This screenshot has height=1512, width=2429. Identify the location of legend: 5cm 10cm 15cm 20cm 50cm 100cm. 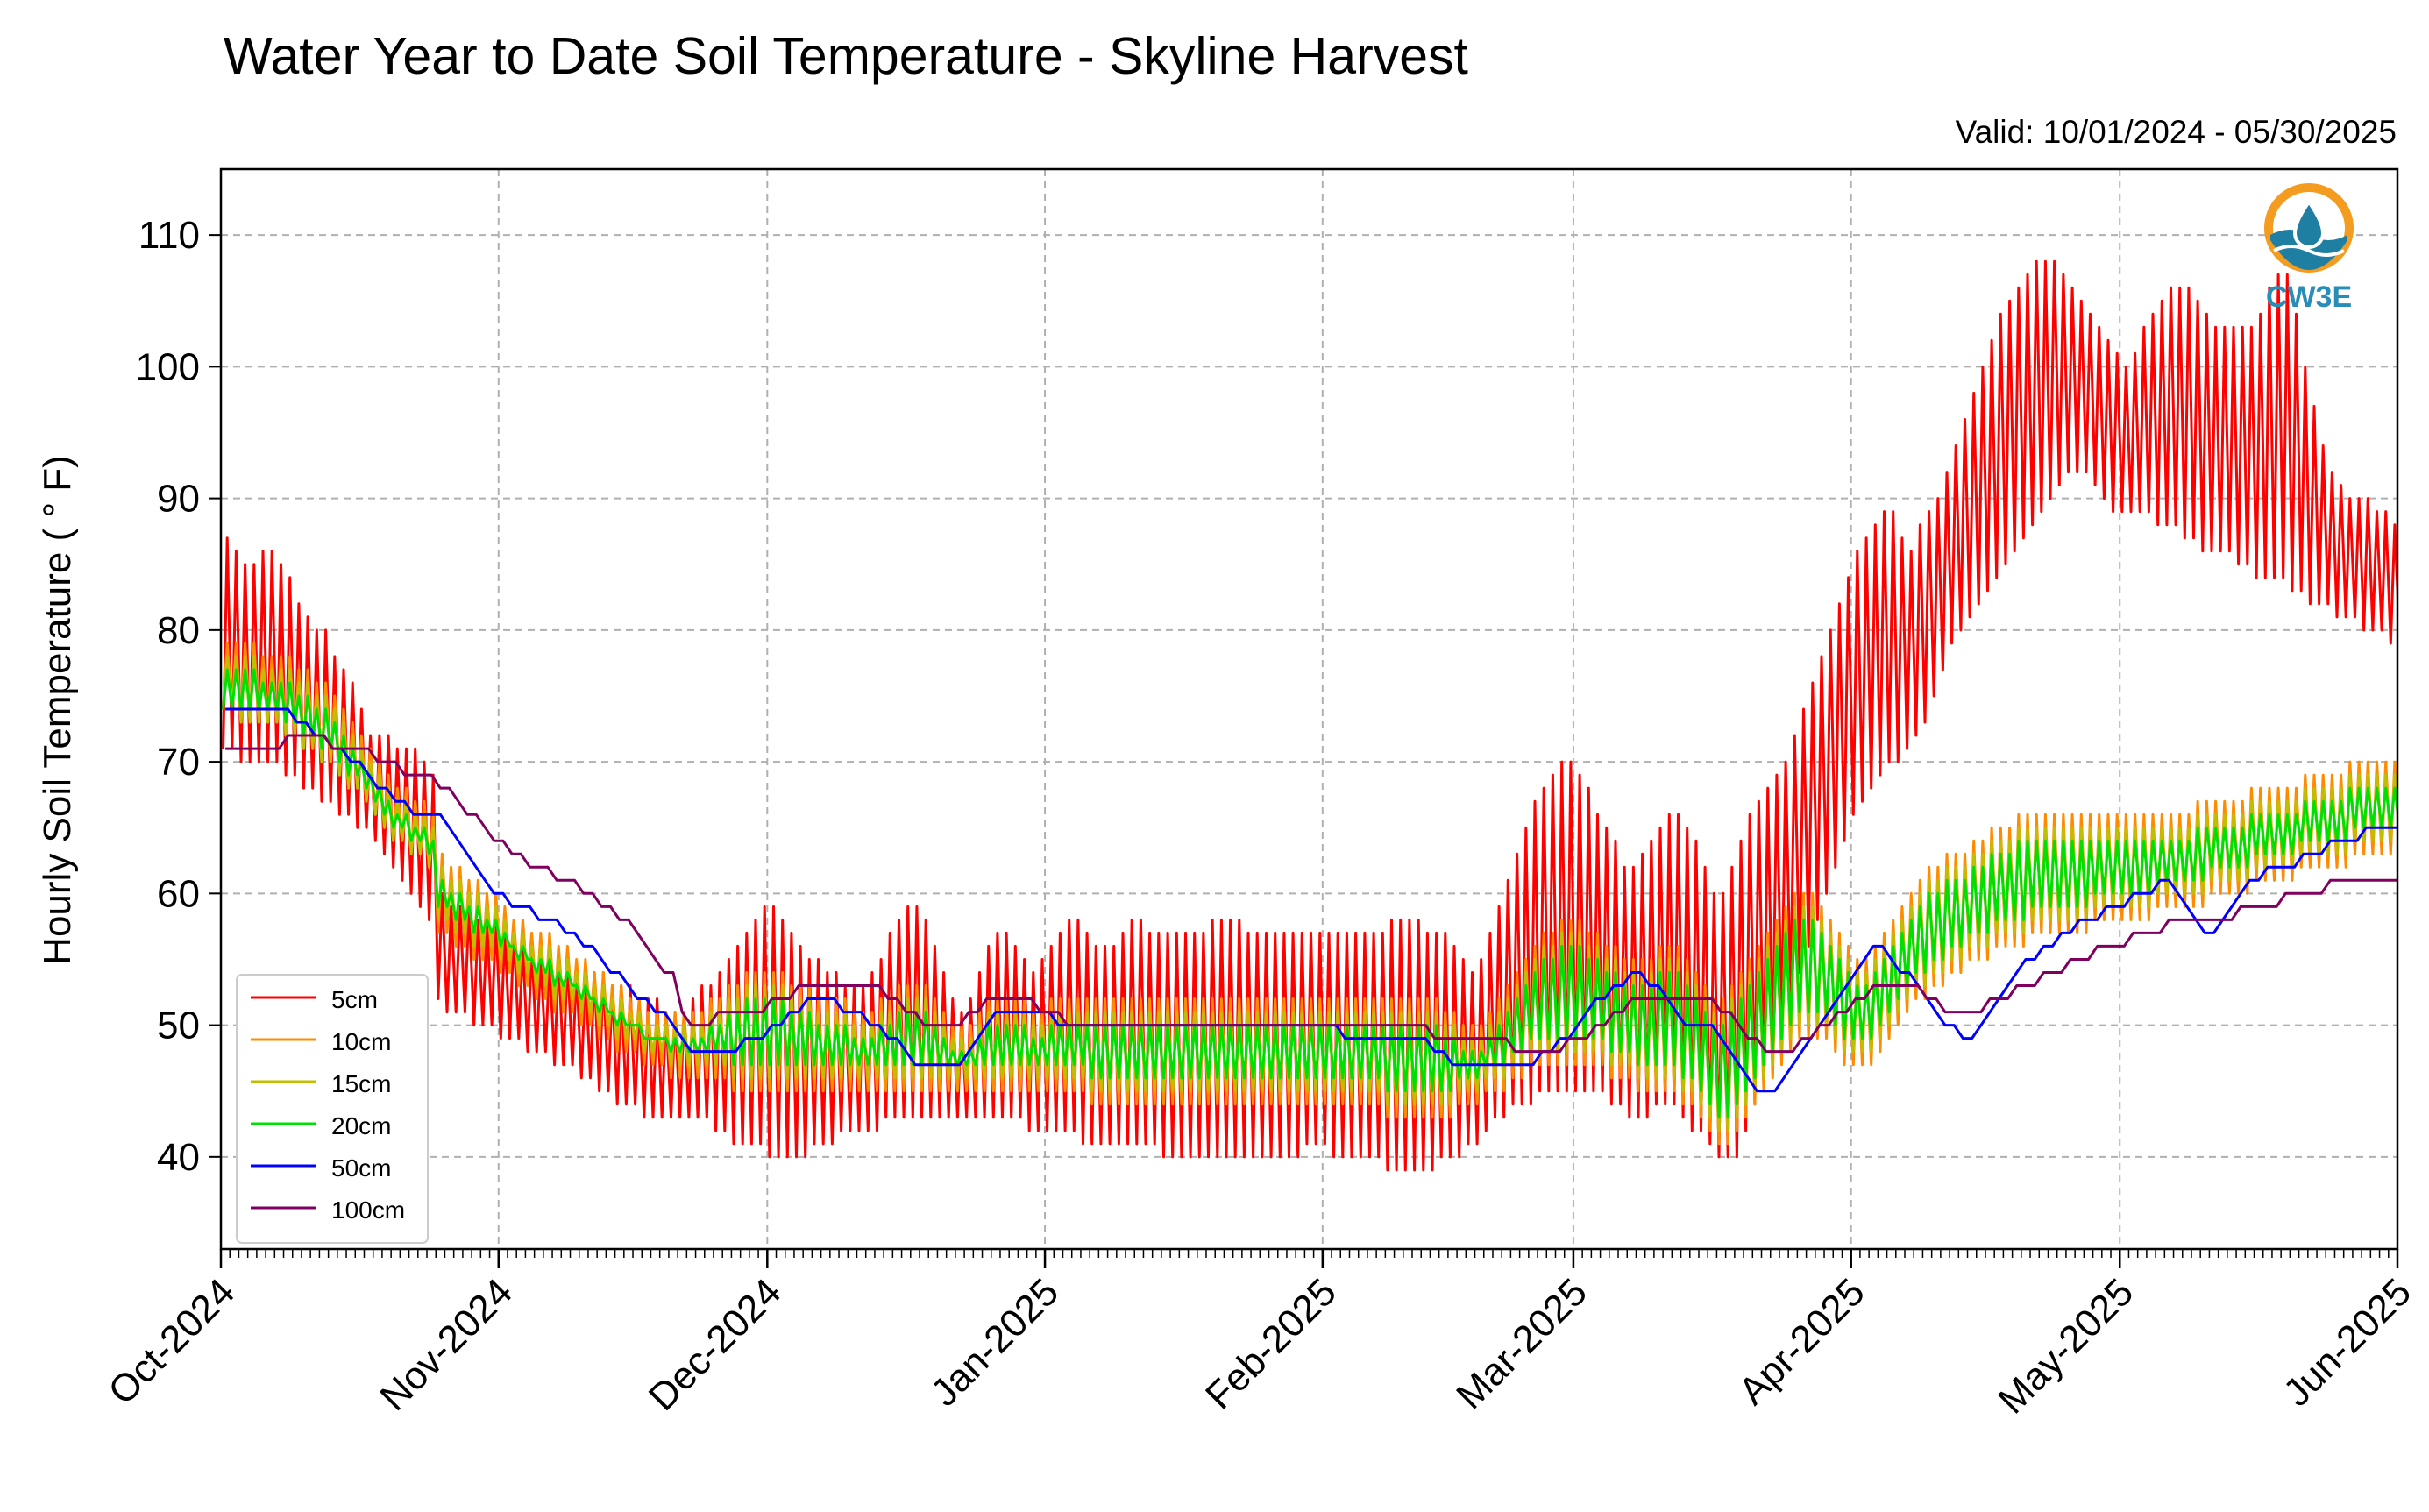
(332, 1109).